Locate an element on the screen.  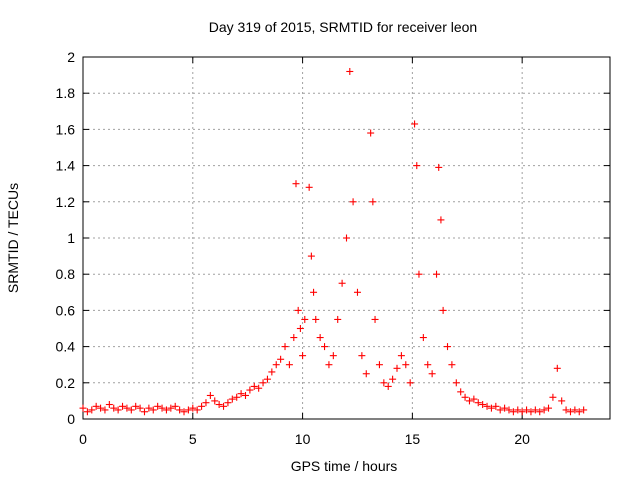
y-tick-label: 1.6 is located at coordinates (66, 129).